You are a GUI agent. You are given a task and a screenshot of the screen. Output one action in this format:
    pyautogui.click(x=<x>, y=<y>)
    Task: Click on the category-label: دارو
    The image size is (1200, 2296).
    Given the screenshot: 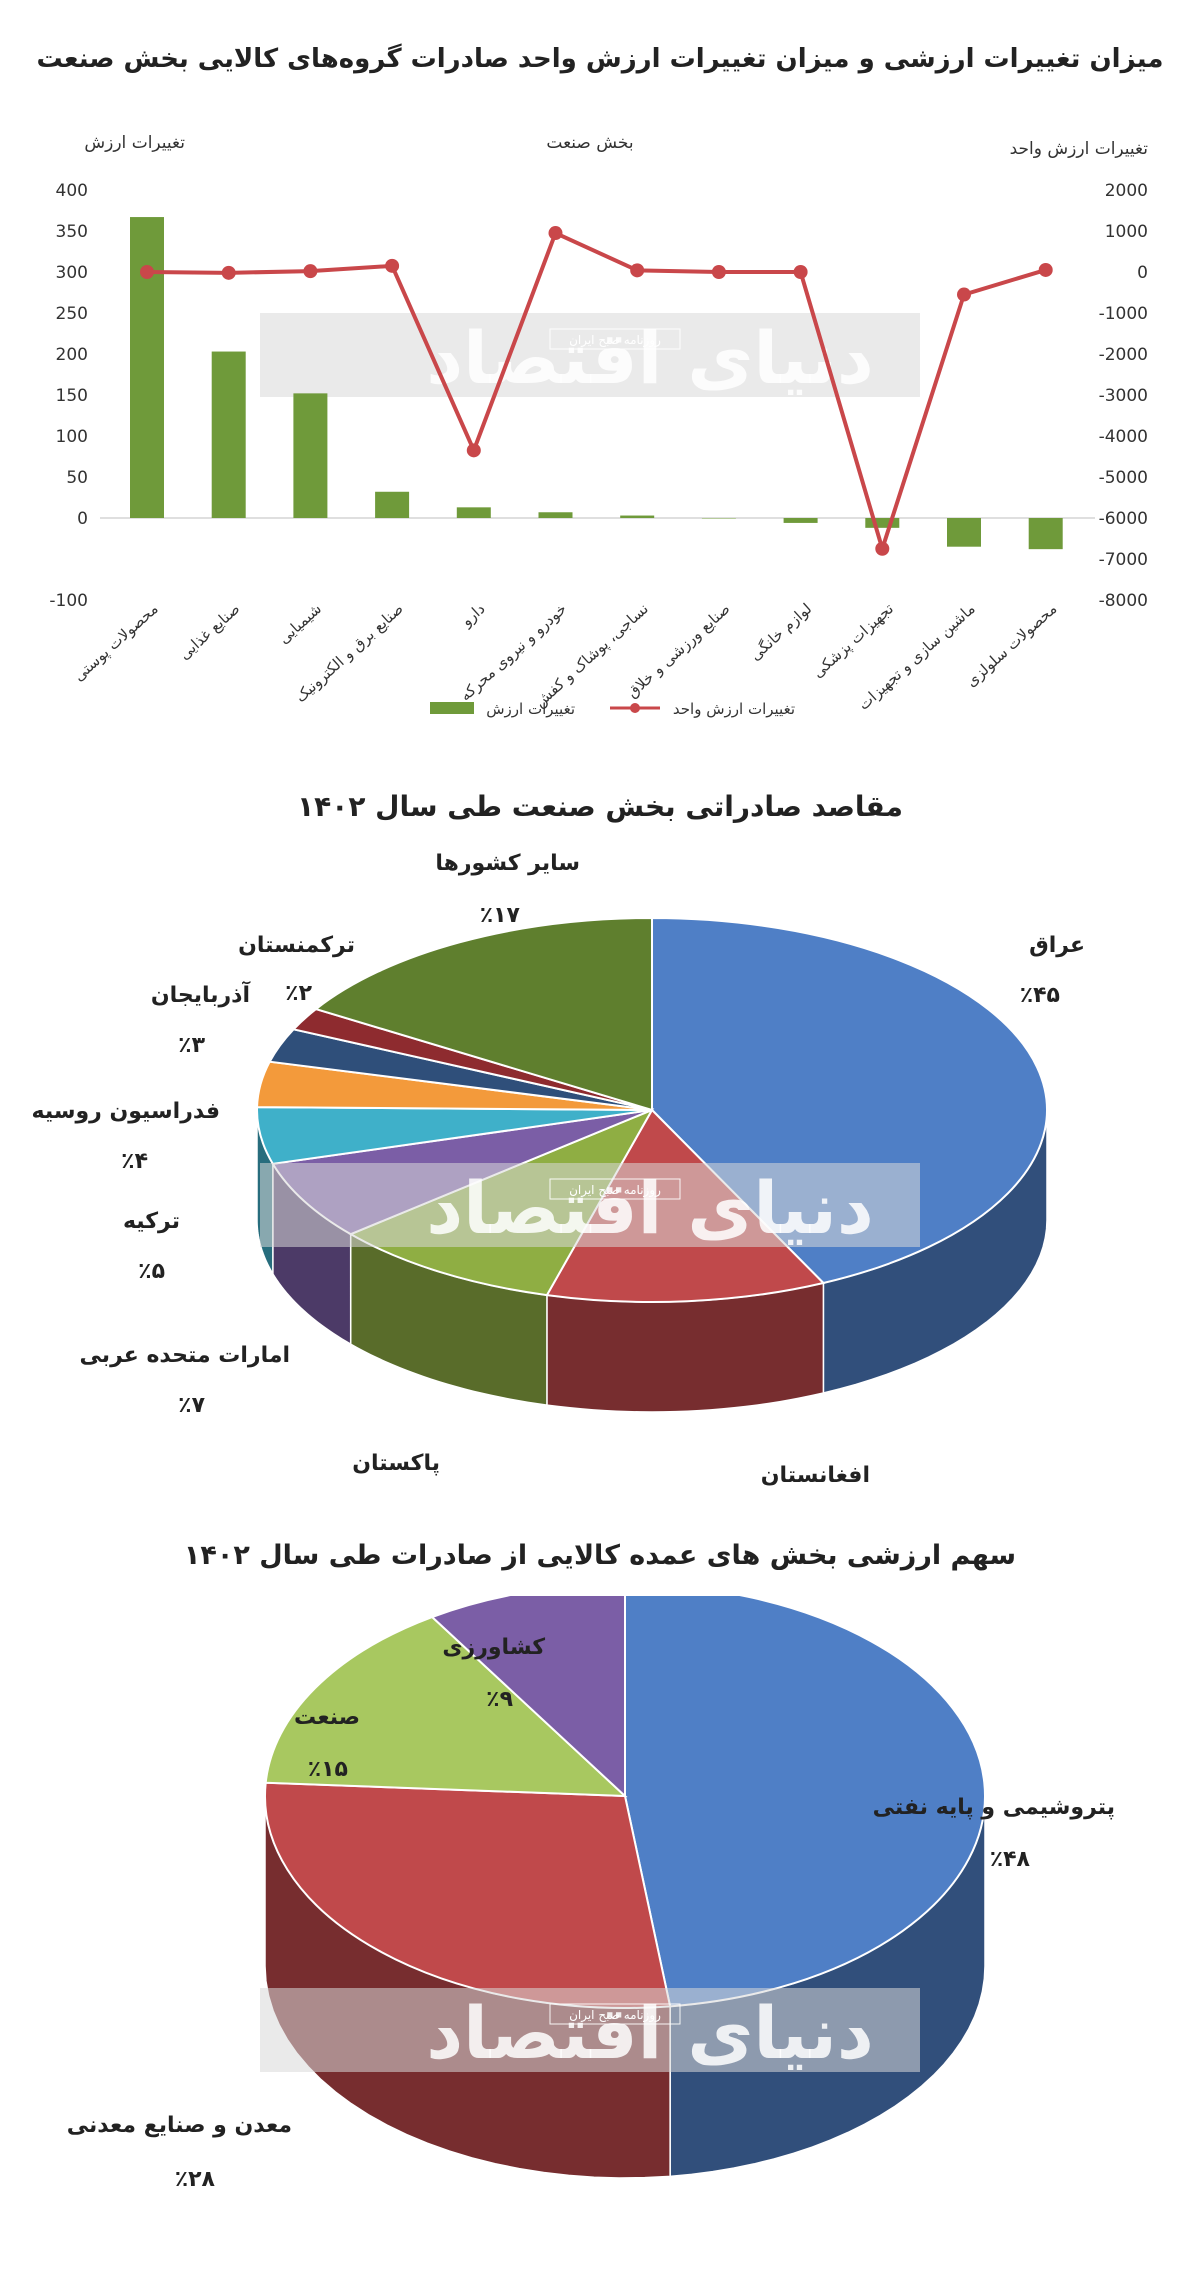 What is the action you would take?
    pyautogui.click(x=473, y=615)
    